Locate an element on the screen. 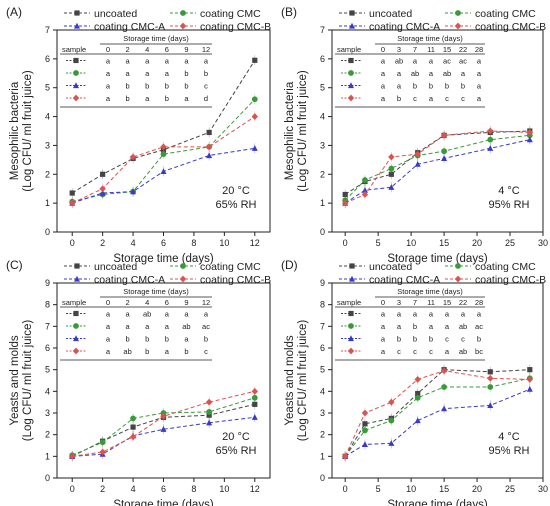  table-column-header: 28 is located at coordinates (479, 302).